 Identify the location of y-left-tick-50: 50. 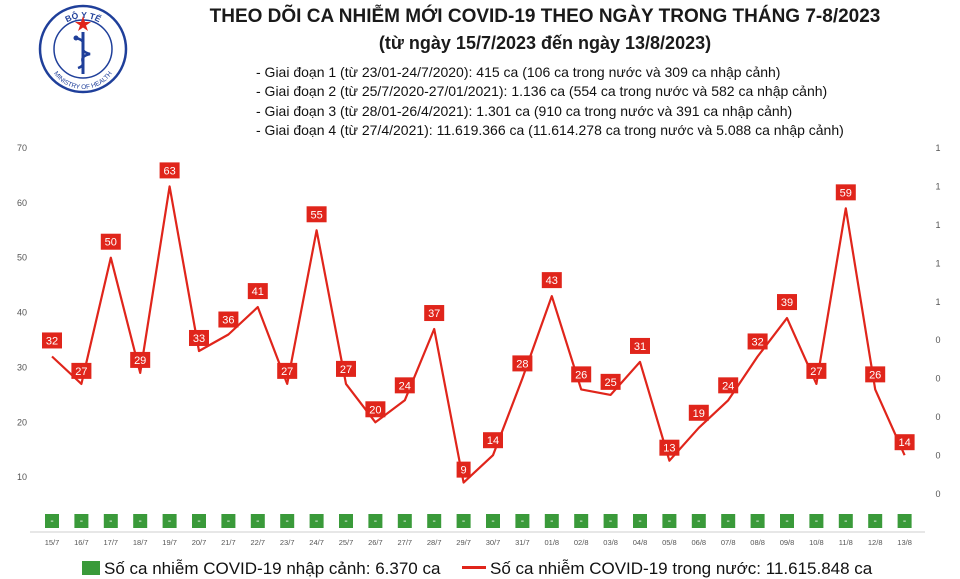
(22, 258).